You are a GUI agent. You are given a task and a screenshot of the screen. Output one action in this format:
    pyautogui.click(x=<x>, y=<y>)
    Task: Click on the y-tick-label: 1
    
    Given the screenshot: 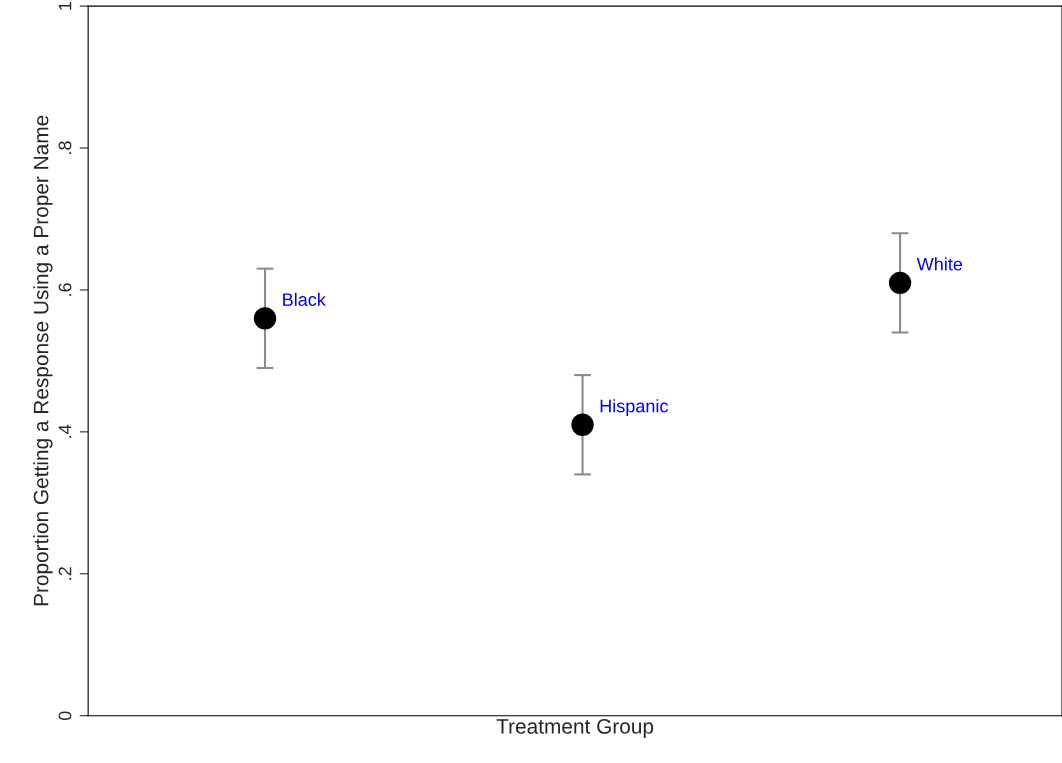 What is the action you would take?
    pyautogui.click(x=65, y=5)
    